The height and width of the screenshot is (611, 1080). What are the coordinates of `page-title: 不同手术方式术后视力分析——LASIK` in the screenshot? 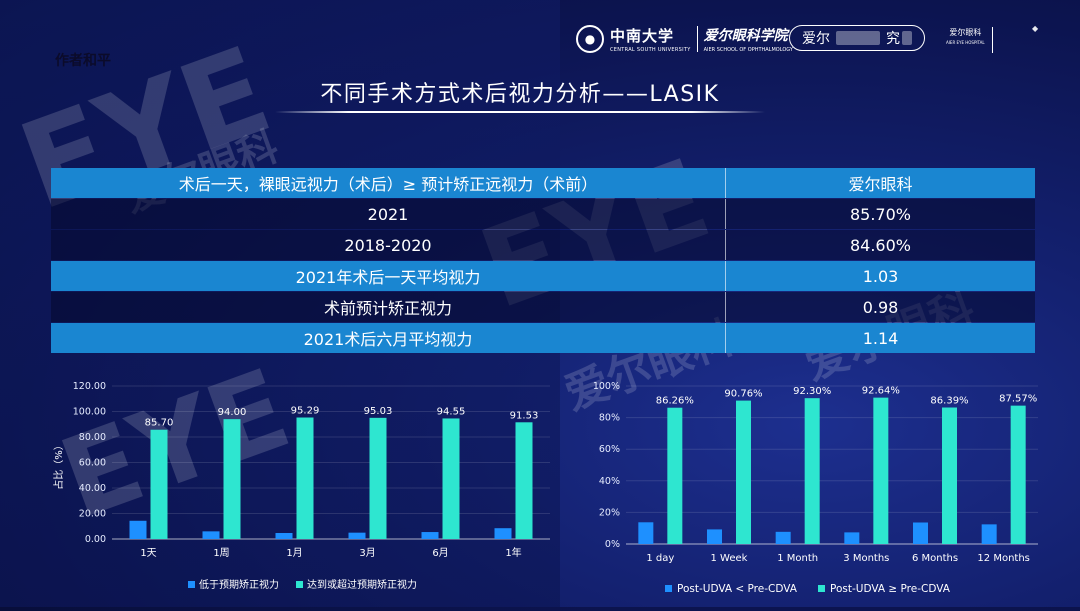 It's located at (520, 94).